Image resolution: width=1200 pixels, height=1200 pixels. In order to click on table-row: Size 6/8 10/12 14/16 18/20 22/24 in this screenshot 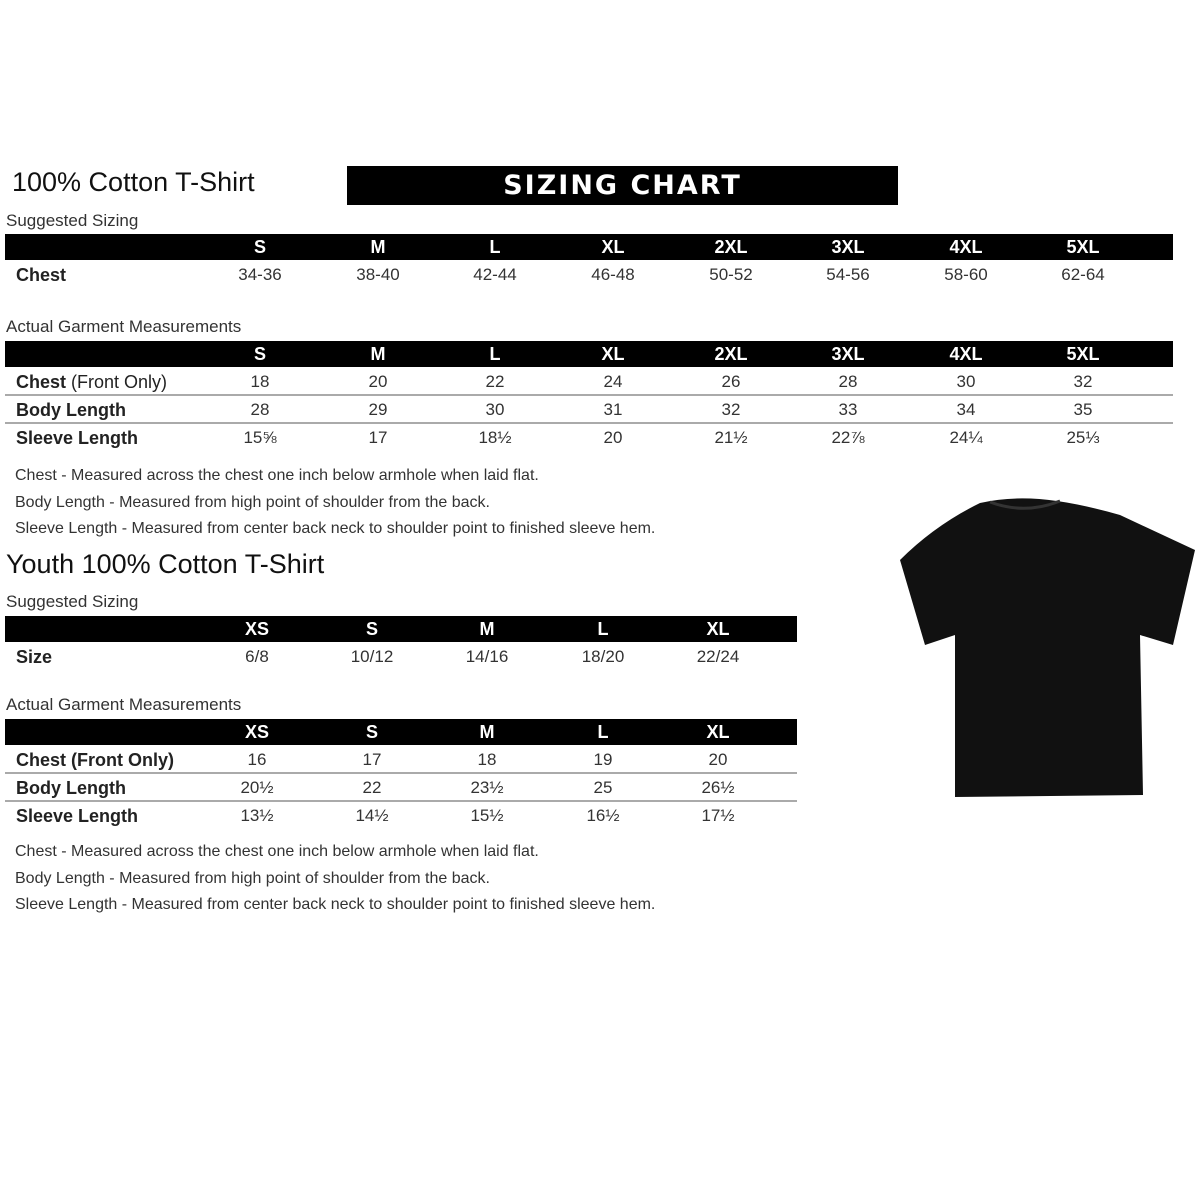, I will do `click(401, 657)`.